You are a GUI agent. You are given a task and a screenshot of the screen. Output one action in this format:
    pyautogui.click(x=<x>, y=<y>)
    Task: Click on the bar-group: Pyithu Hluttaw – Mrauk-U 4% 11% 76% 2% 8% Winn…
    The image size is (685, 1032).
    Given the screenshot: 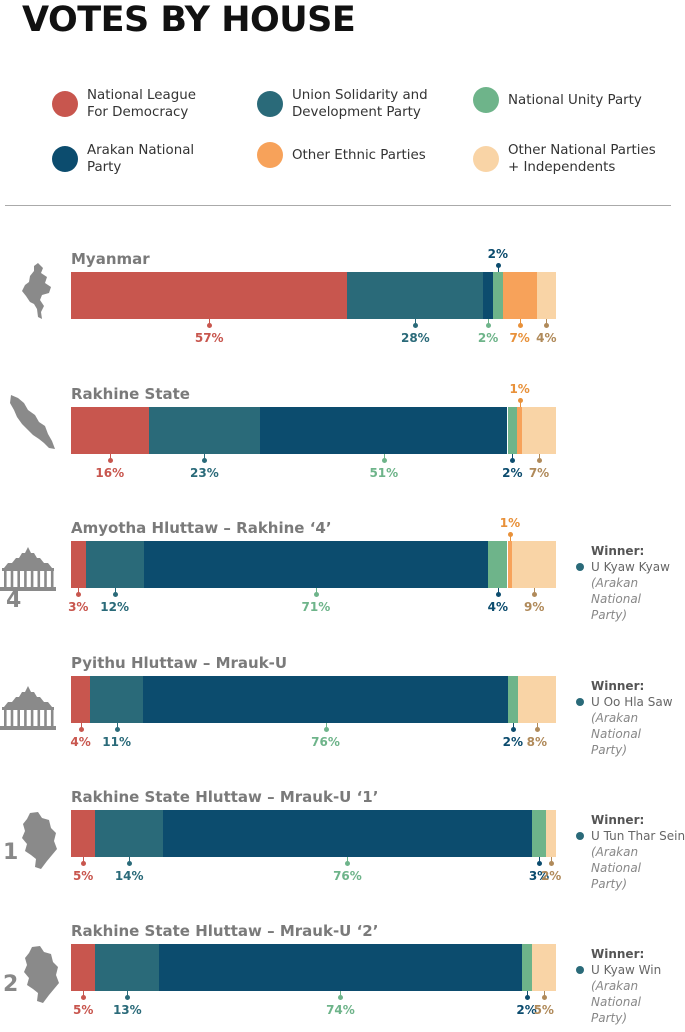 What is the action you would take?
    pyautogui.click(x=342, y=709)
    